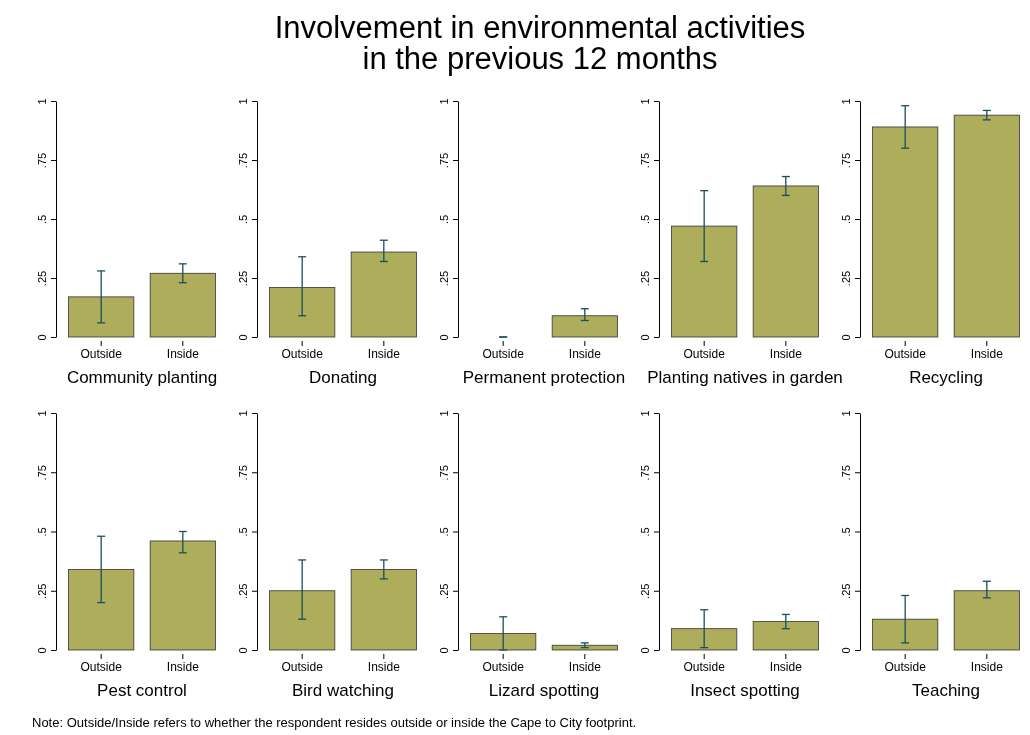 This screenshot has height=735, width=1030. Describe the element at coordinates (540, 43) in the screenshot. I see `chart-title: Involvement in environmental activities in the previous 12 months` at that location.